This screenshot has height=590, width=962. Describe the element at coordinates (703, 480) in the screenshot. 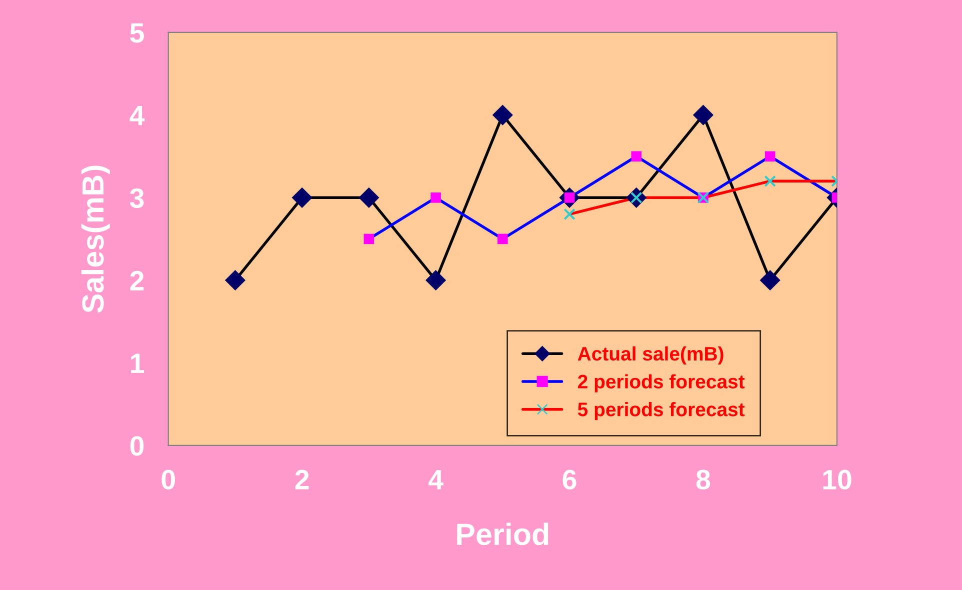

I see `x-tick-label: 8` at that location.